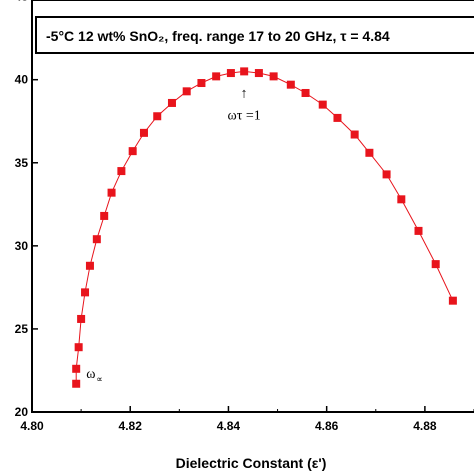  What do you see at coordinates (327, 426) in the screenshot?
I see `x-tick-label-3: 4.86` at bounding box center [327, 426].